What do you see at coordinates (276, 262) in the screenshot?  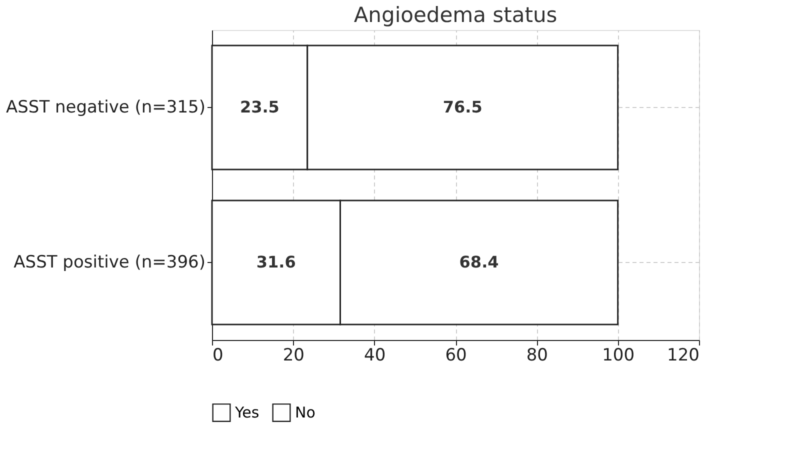 I see `data-label: 31.6` at bounding box center [276, 262].